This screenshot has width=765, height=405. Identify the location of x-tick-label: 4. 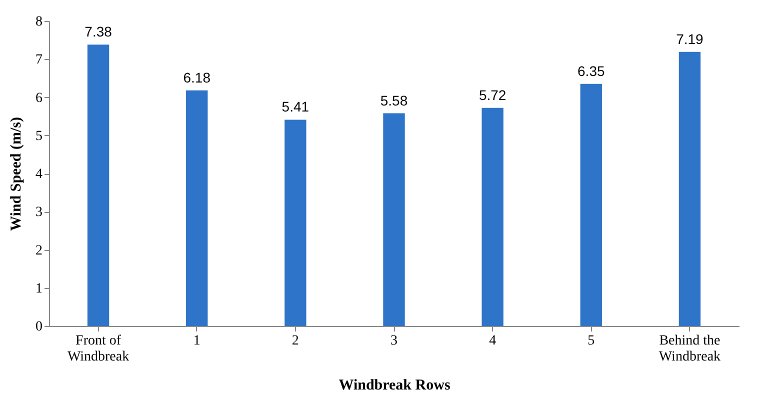
(492, 341).